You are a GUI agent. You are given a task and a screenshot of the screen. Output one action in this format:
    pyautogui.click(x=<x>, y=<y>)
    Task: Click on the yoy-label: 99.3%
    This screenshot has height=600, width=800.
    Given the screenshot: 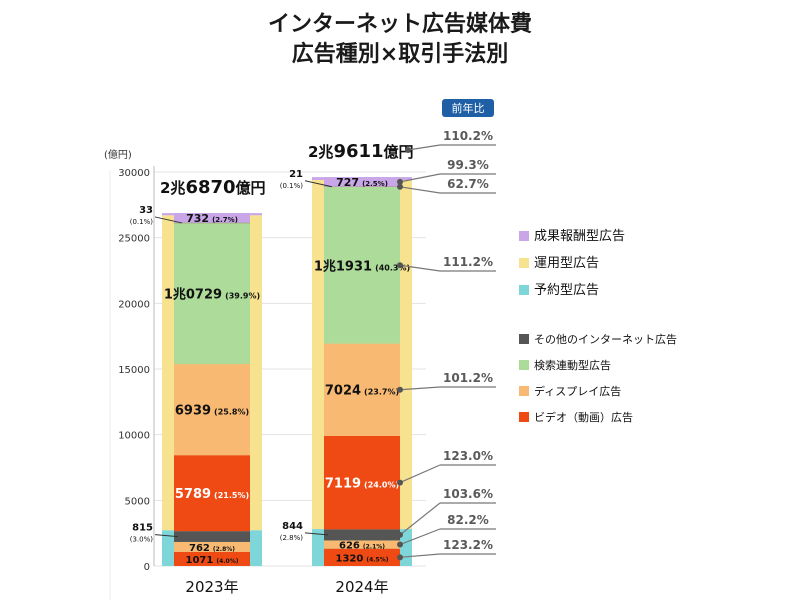 What is the action you would take?
    pyautogui.click(x=468, y=165)
    